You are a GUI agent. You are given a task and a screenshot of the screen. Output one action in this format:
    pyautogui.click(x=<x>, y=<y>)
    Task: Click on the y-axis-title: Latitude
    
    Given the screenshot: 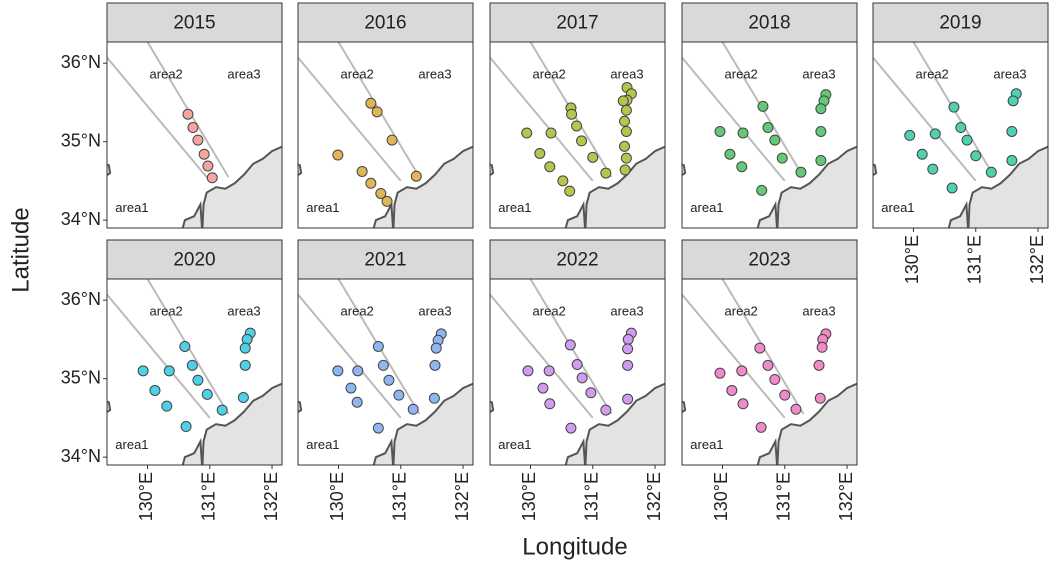 What is the action you would take?
    pyautogui.click(x=20, y=249)
    